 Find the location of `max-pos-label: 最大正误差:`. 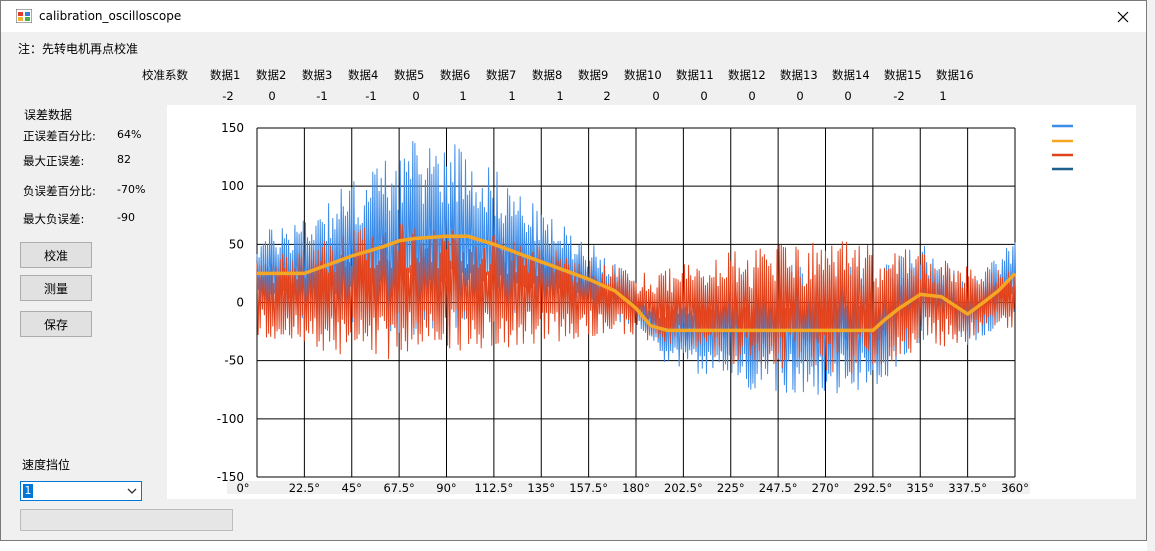

max-pos-label: 最大正误差: is located at coordinates (54, 161).